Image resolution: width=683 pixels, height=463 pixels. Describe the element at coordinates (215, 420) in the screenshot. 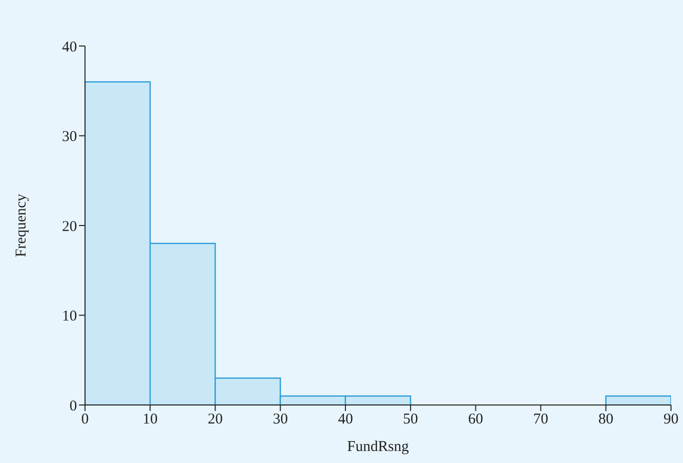

I see `x-tick-label: 20` at that location.